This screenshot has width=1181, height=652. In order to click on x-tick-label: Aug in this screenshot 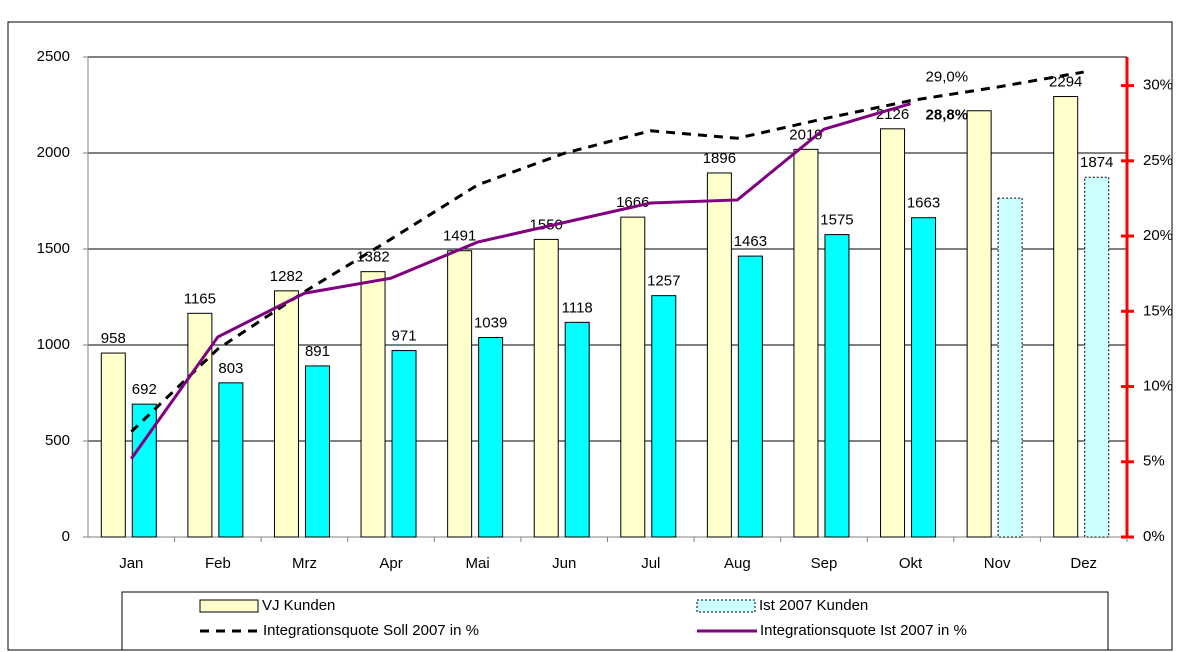, I will do `click(737, 563)`.